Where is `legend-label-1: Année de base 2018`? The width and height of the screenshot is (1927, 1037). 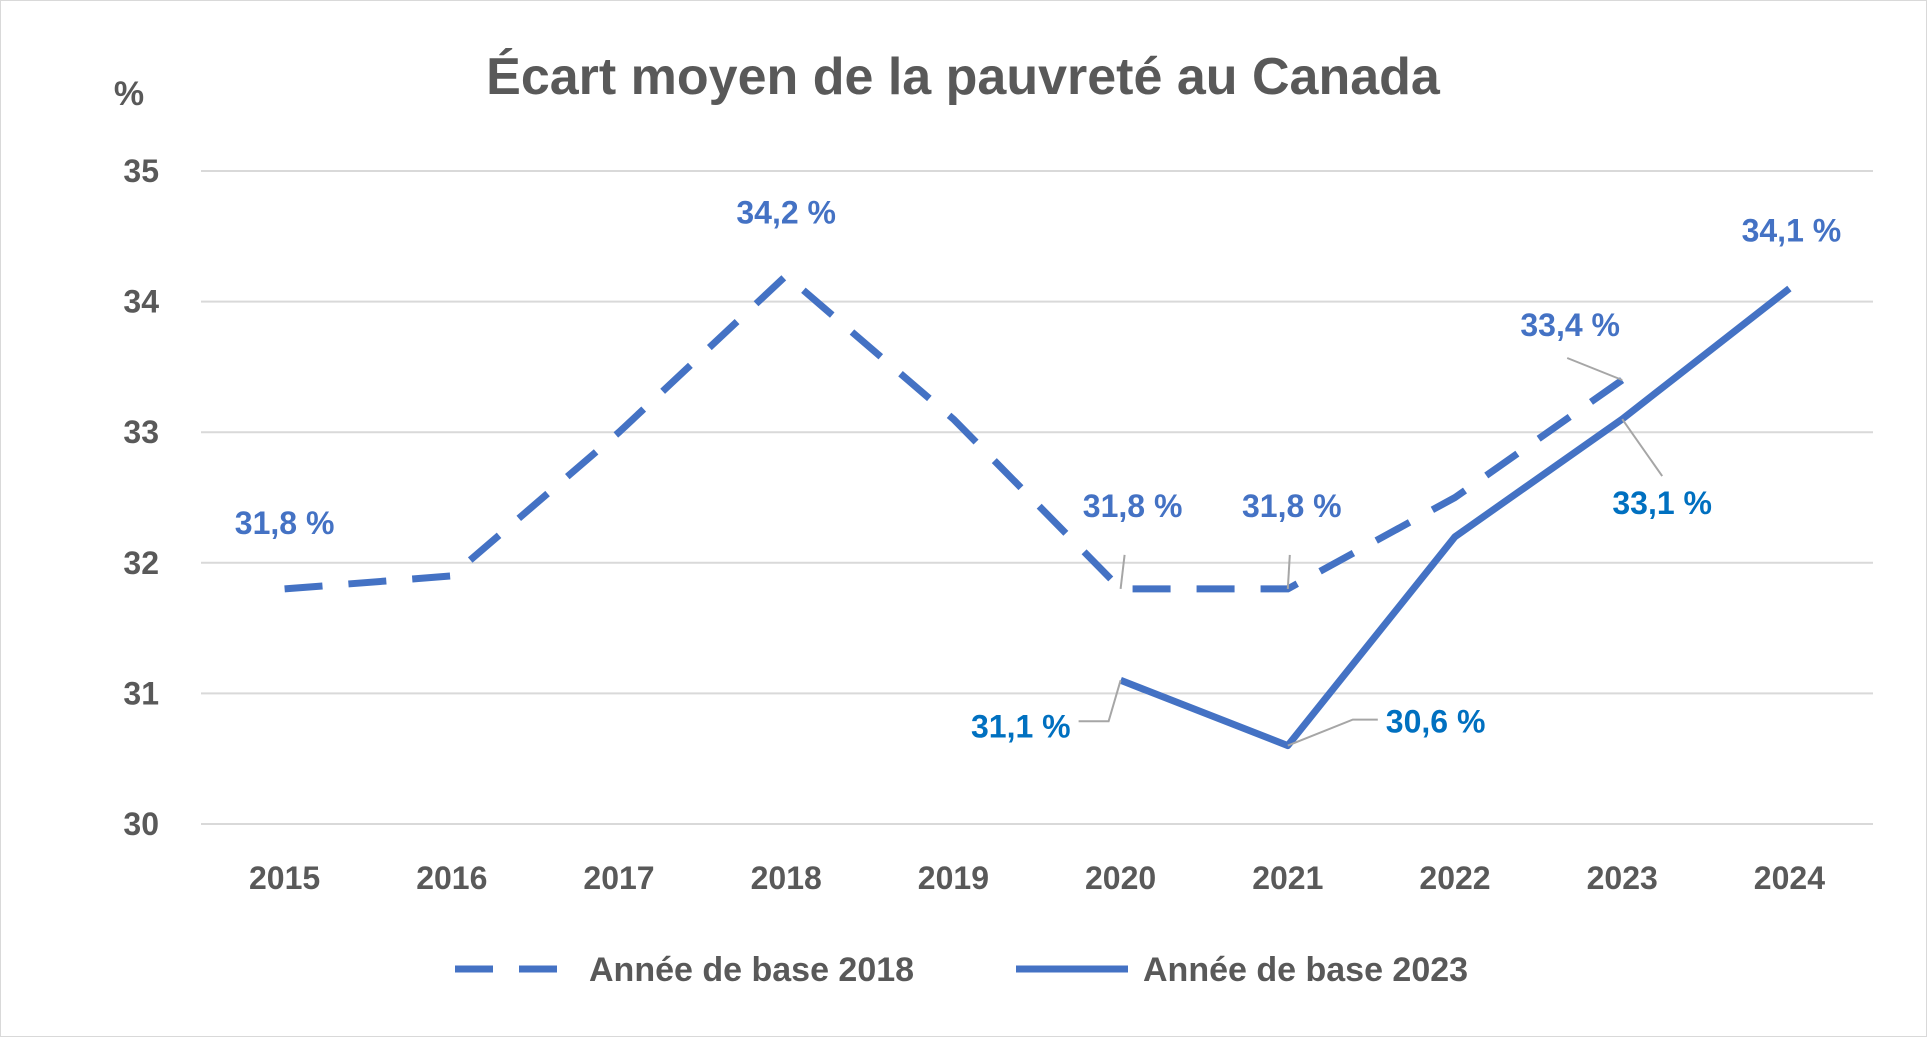
legend-label-1: Année de base 2018 is located at coordinates (751, 970).